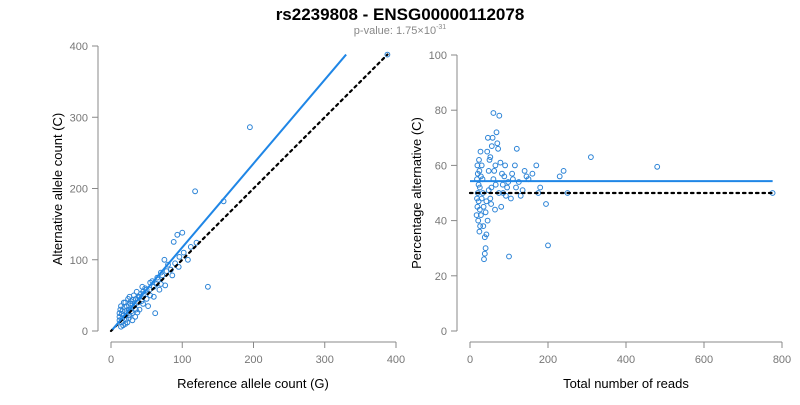 This screenshot has width=800, height=405. Describe the element at coordinates (57, 189) in the screenshot. I see `y-axis-label-allele-counts: Alternative allele count (C)` at that location.